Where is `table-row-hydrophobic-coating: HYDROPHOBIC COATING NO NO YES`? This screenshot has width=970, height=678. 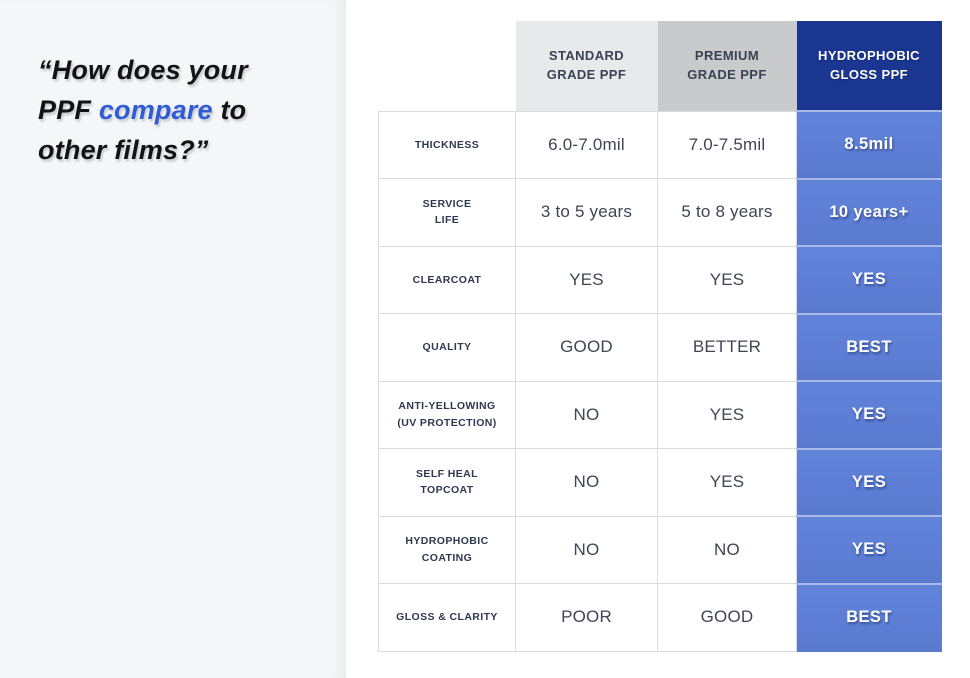 table-row-hydrophobic-coating: HYDROPHOBIC COATING NO NO YES is located at coordinates (660, 549).